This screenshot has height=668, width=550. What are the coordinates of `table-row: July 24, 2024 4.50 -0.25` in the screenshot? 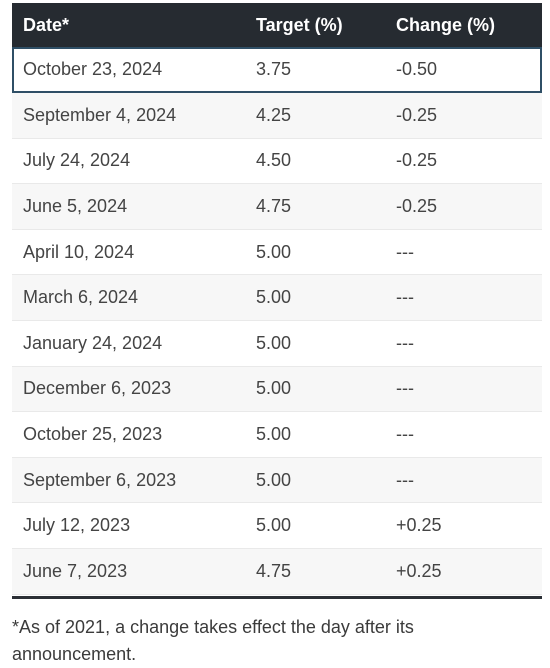 It's located at (277, 161).